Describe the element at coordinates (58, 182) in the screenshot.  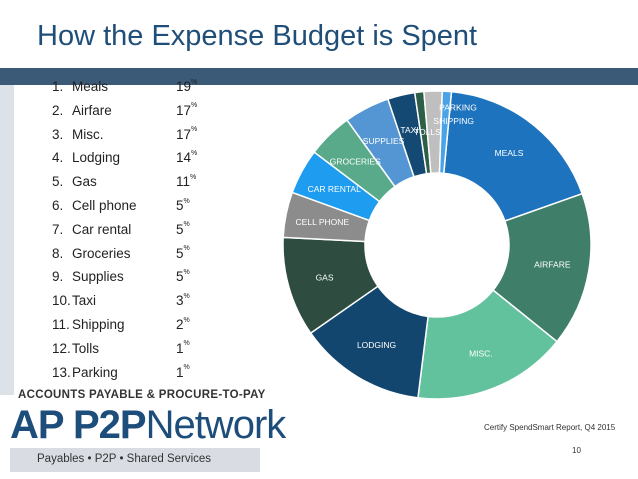
I see `list-item-number: 5.` at that location.